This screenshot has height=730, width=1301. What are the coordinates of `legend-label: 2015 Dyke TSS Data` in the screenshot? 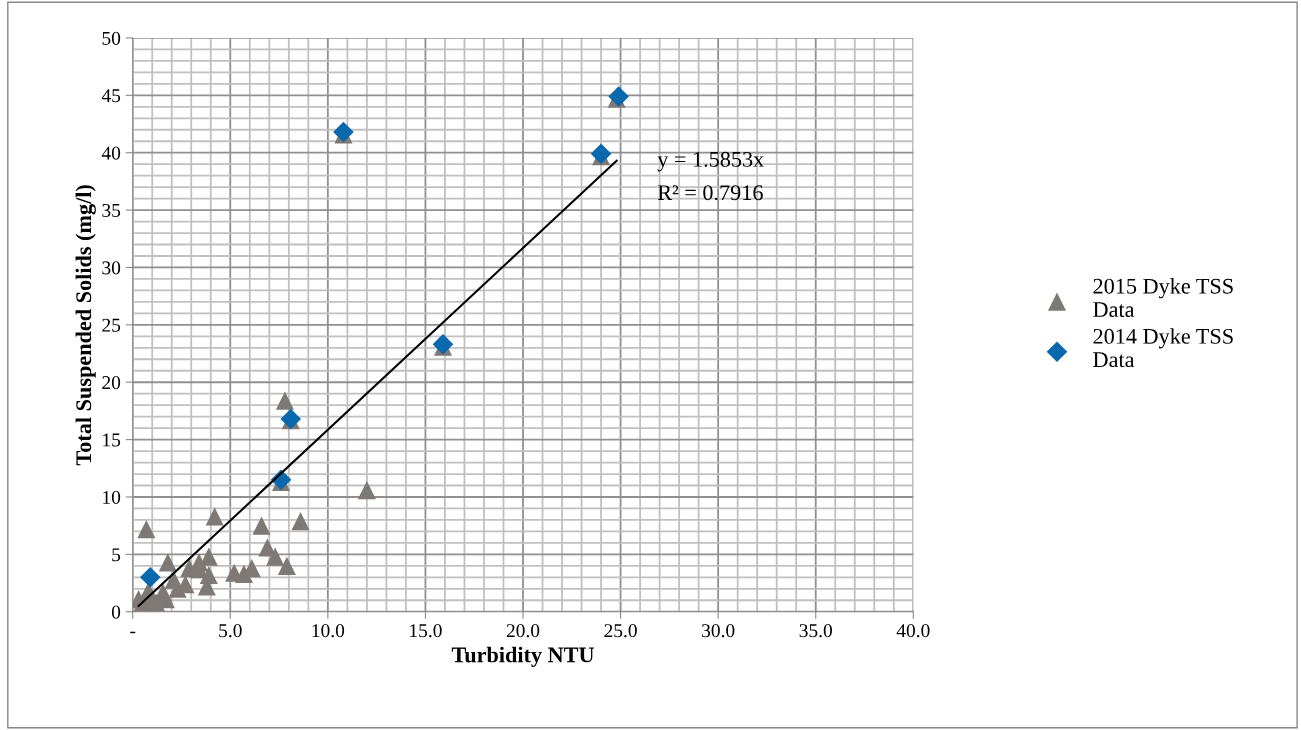 It's located at (1163, 297).